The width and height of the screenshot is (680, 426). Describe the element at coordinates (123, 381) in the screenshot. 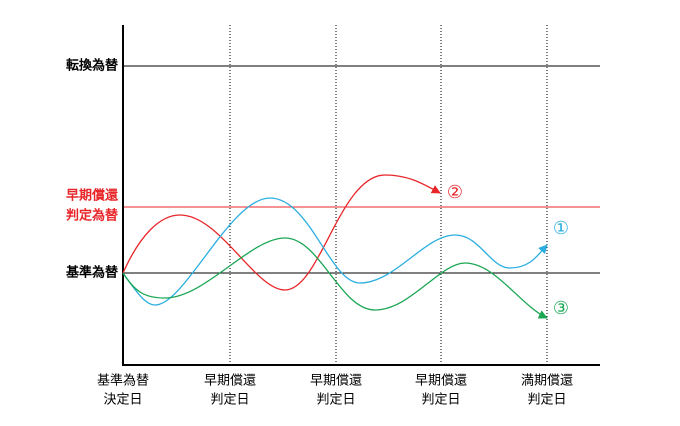

I see `x-label: 基準為替` at that location.